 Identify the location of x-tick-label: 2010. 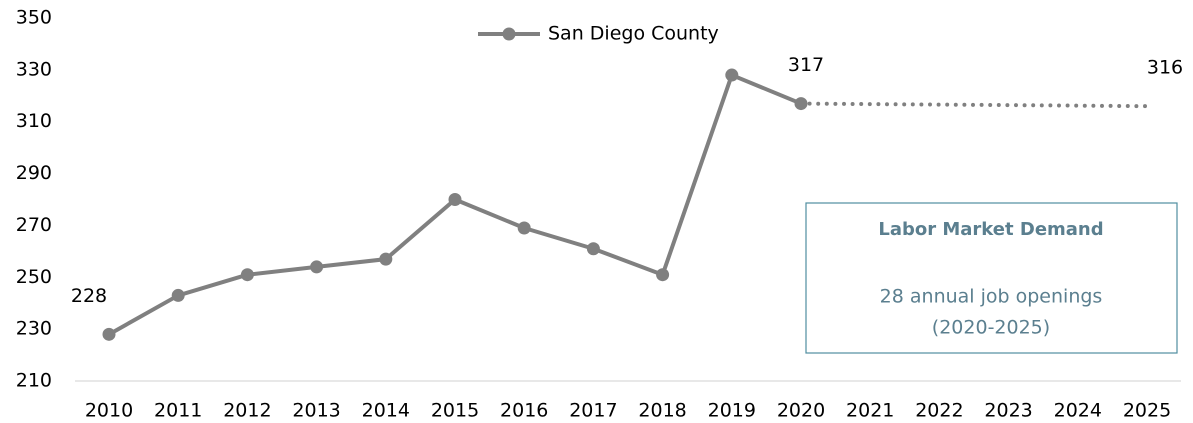
(109, 411).